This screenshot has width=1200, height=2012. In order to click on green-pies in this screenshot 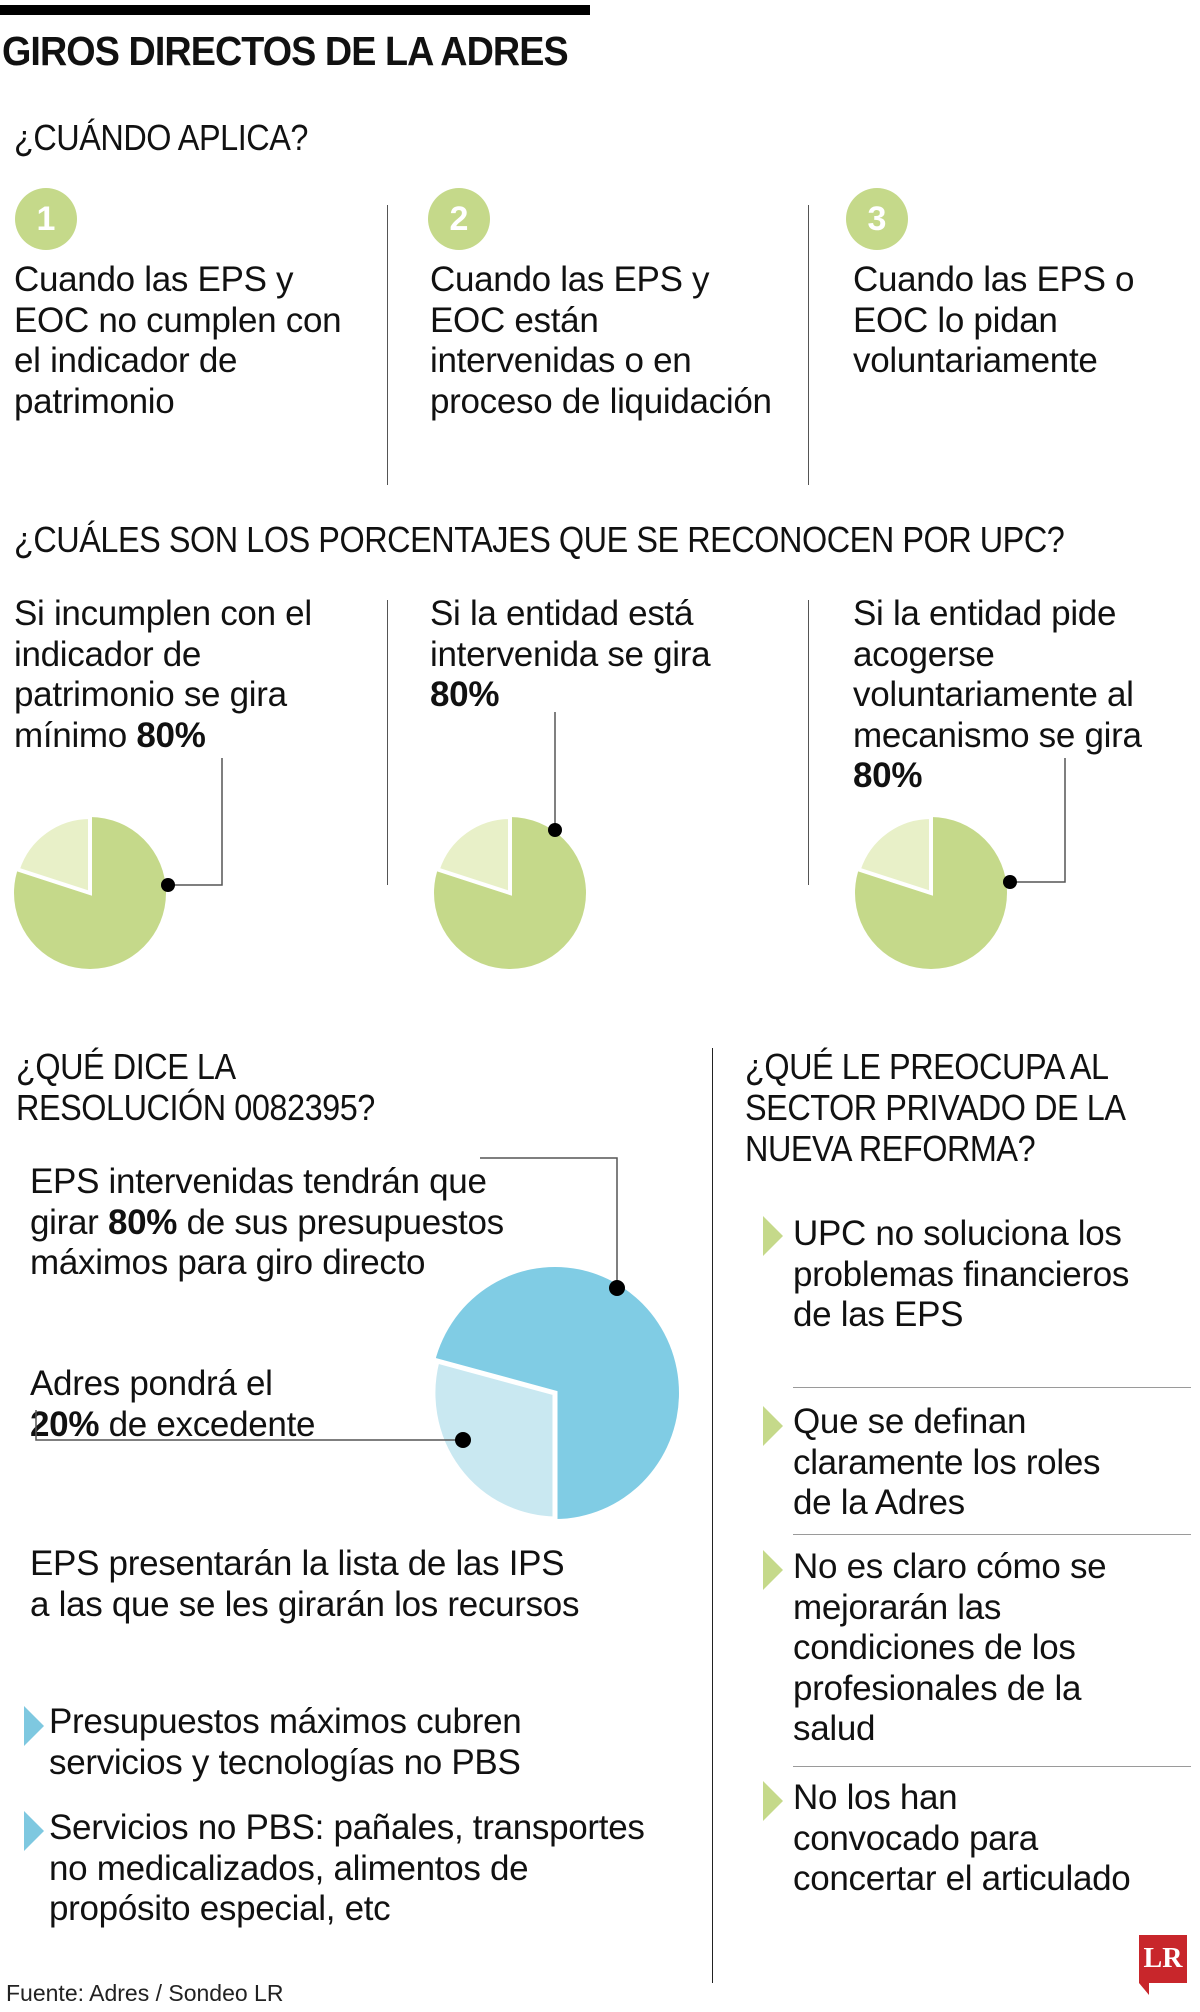, I will do `click(540, 840)`.